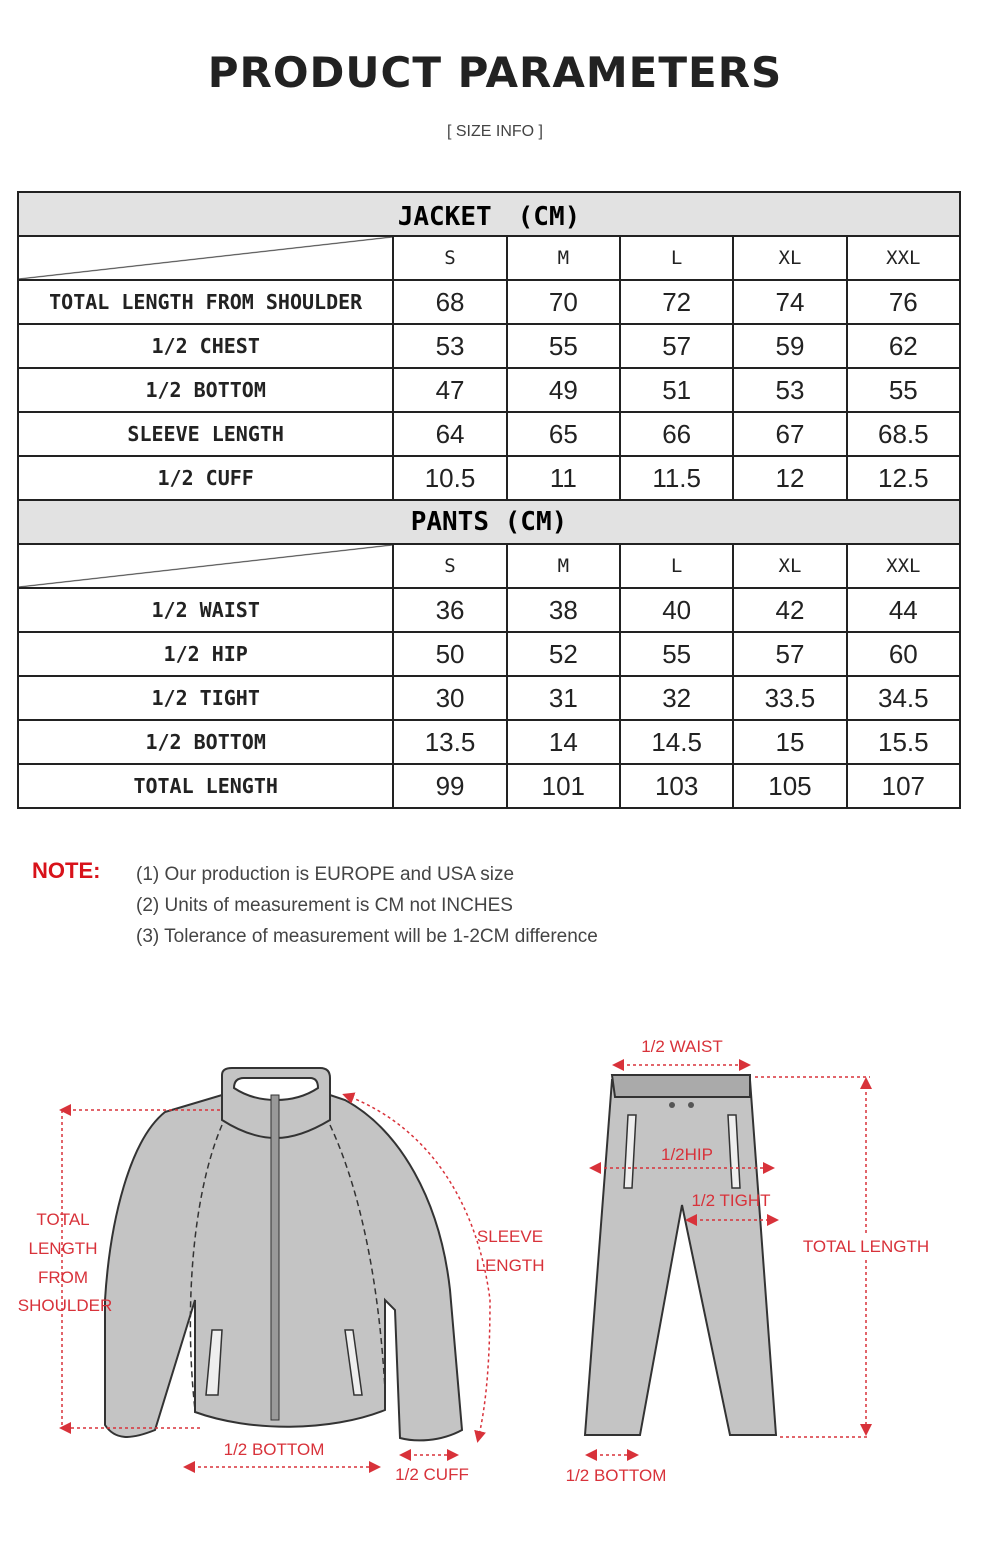 This screenshot has height=1545, width=990. Describe the element at coordinates (790, 346) in the screenshot. I see `measurement-value: 59` at that location.